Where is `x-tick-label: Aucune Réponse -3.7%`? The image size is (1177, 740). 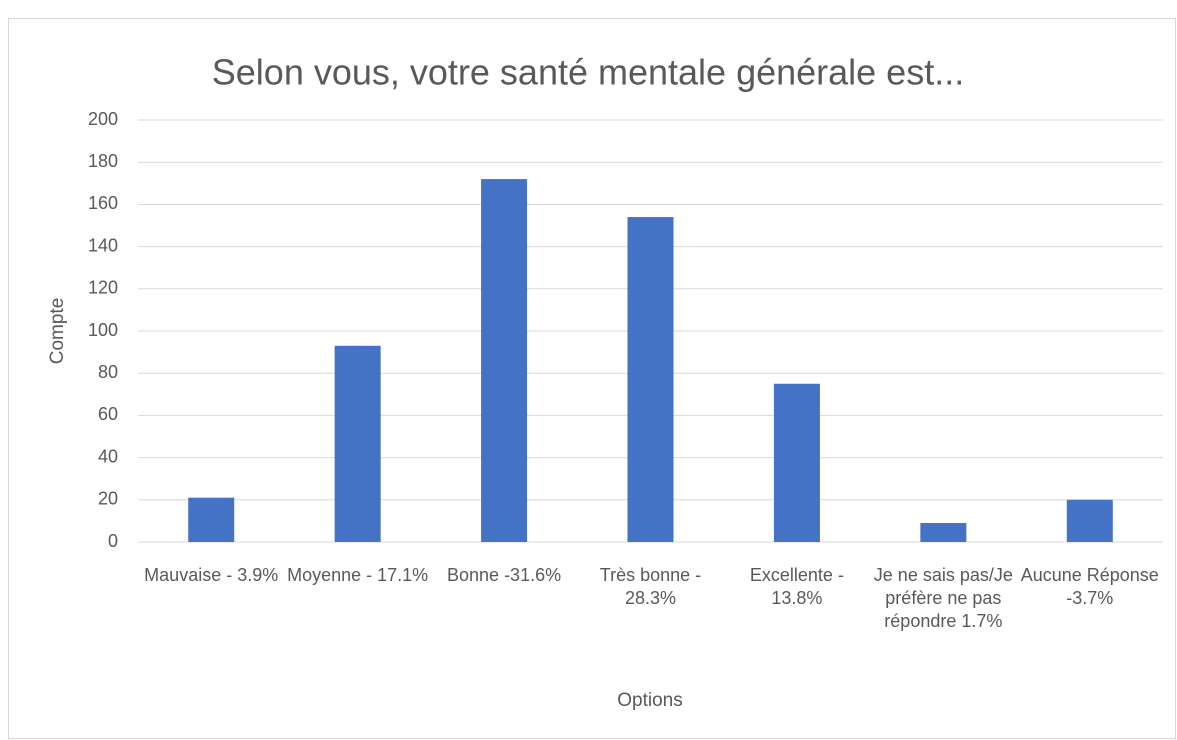
x-tick-label: Aucune Réponse -3.7% is located at coordinates (1089, 586).